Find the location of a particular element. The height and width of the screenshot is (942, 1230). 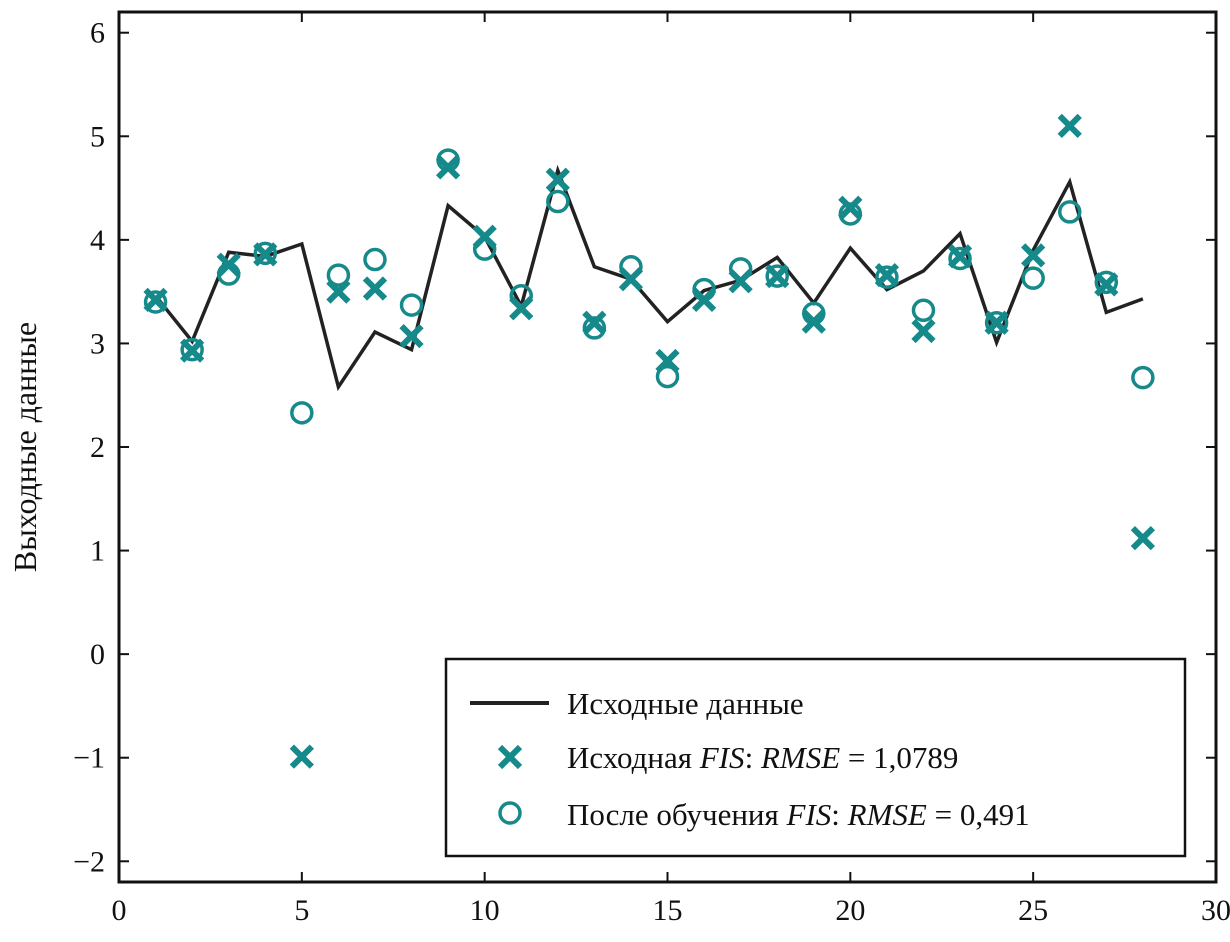

y-tick-label: 2 is located at coordinates (97, 447).